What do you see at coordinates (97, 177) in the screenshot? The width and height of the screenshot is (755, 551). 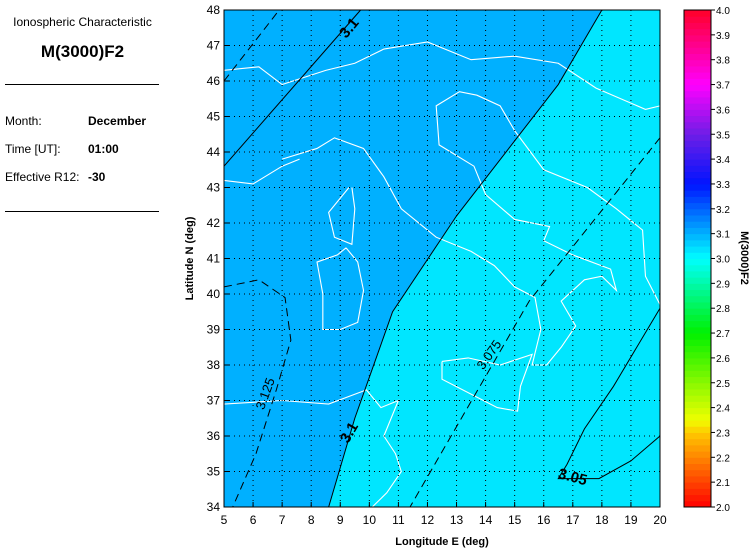 I see `r12-value: -30` at bounding box center [97, 177].